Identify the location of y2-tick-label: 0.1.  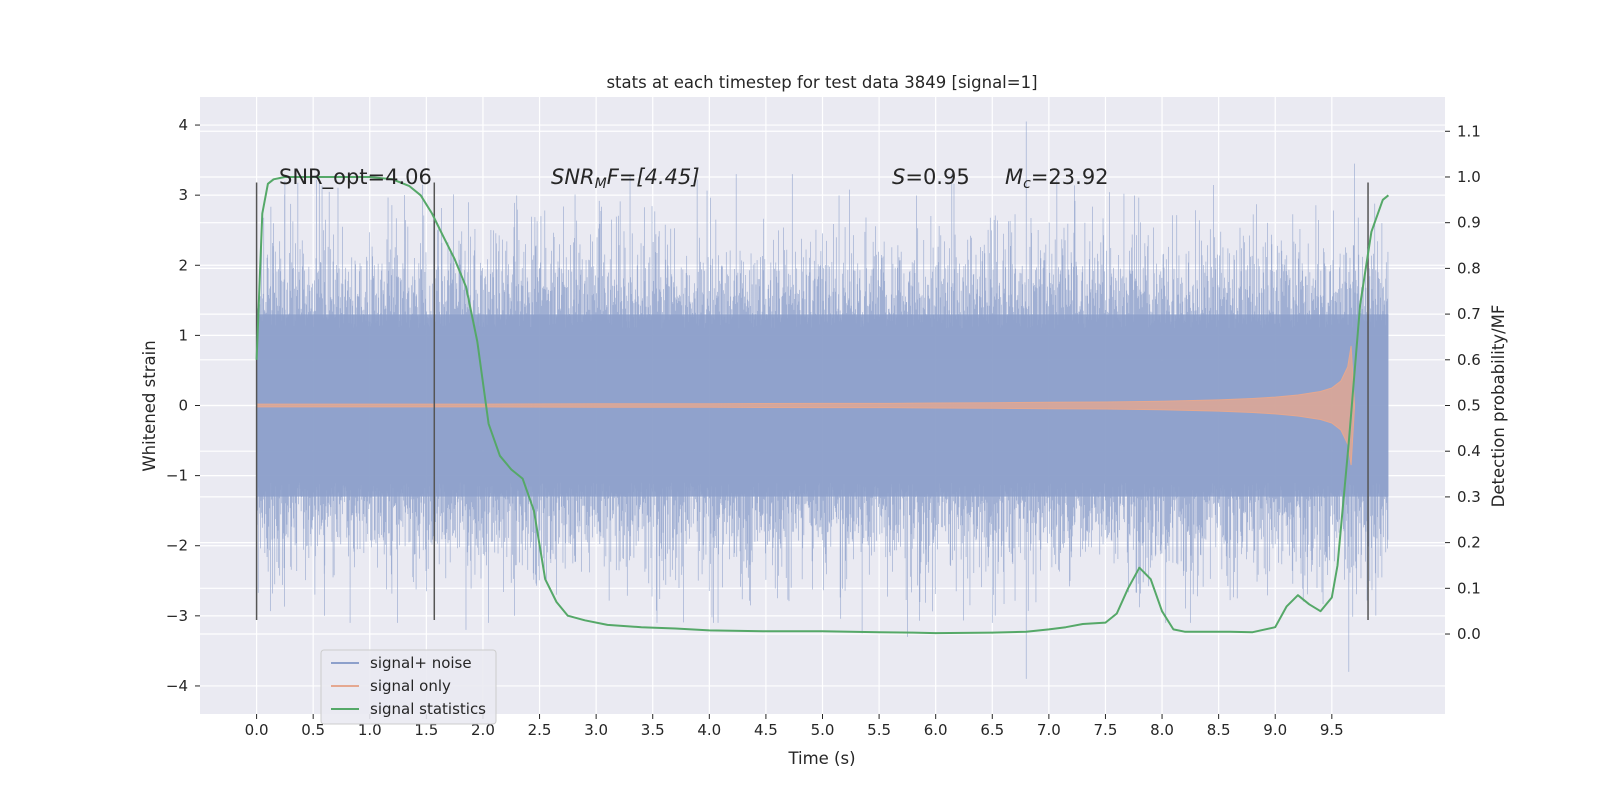
(1469, 588).